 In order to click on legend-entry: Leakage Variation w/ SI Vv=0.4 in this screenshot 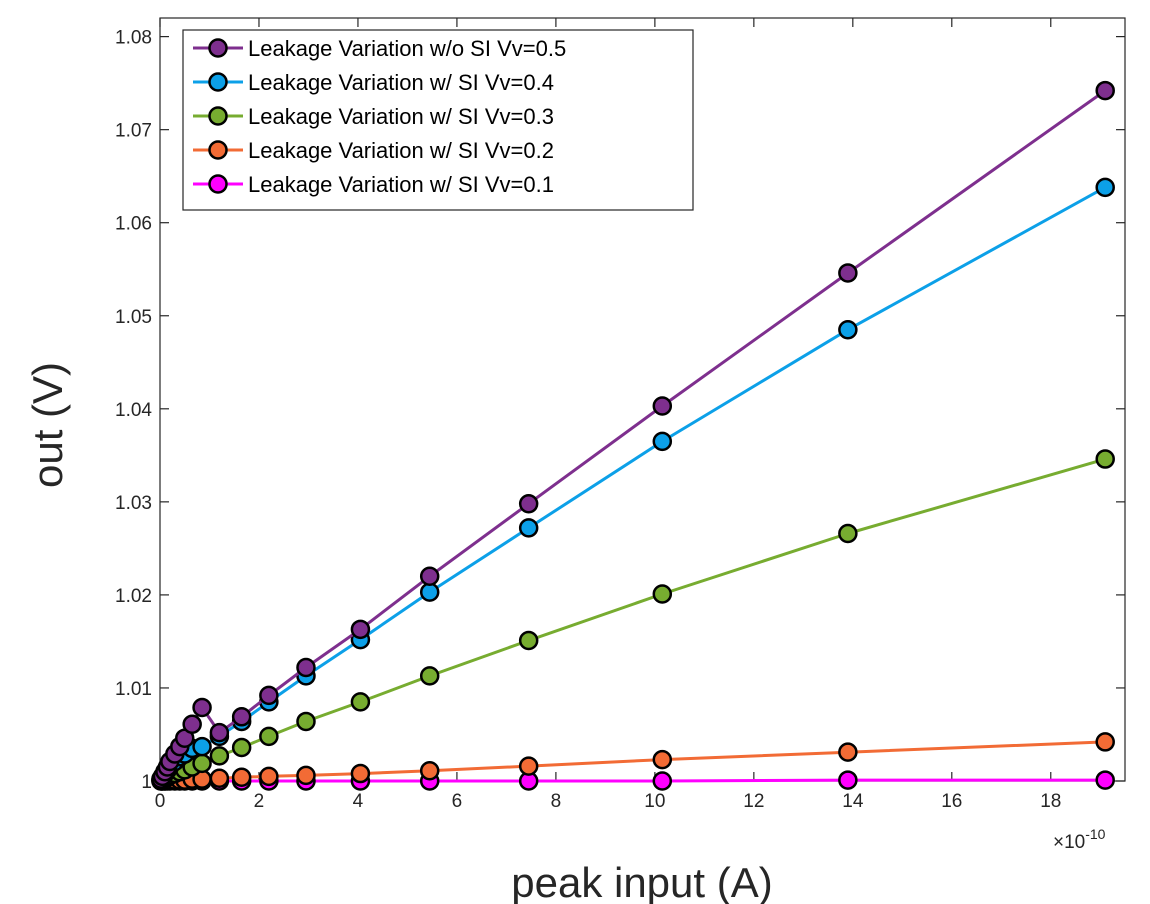, I will do `click(373, 82)`.